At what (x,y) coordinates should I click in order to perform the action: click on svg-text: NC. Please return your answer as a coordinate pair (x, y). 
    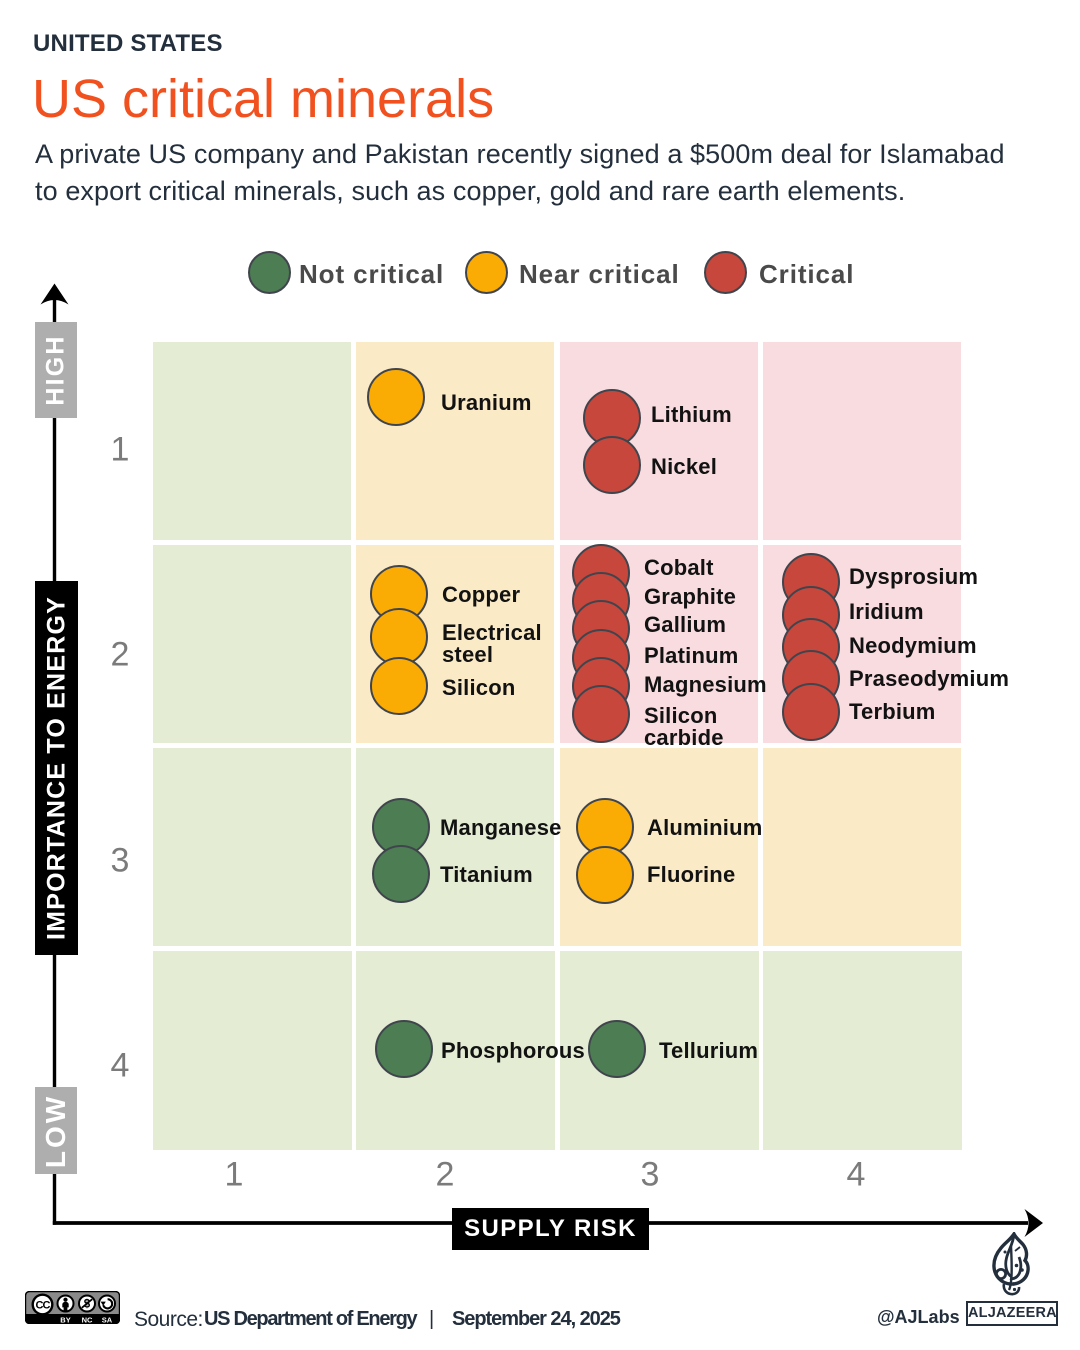
    Looking at the image, I should click on (87, 1319).